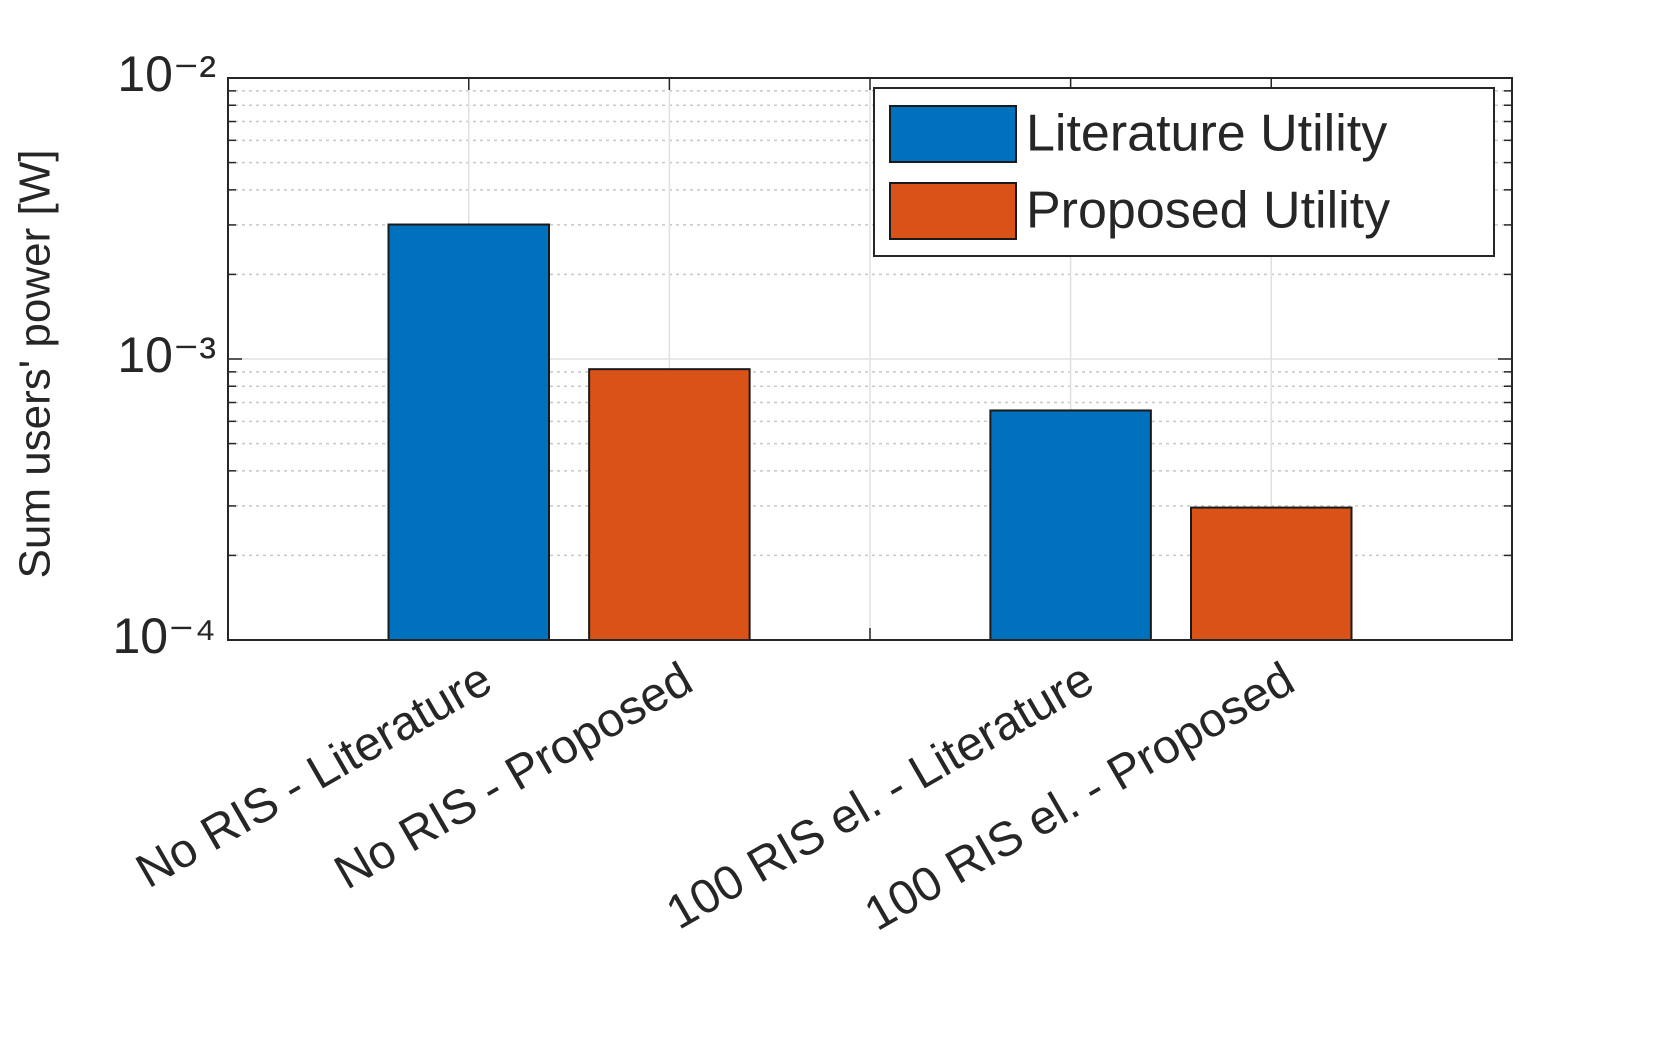  I want to click on y-axis-label: Sum users' power [W], so click(35, 364).